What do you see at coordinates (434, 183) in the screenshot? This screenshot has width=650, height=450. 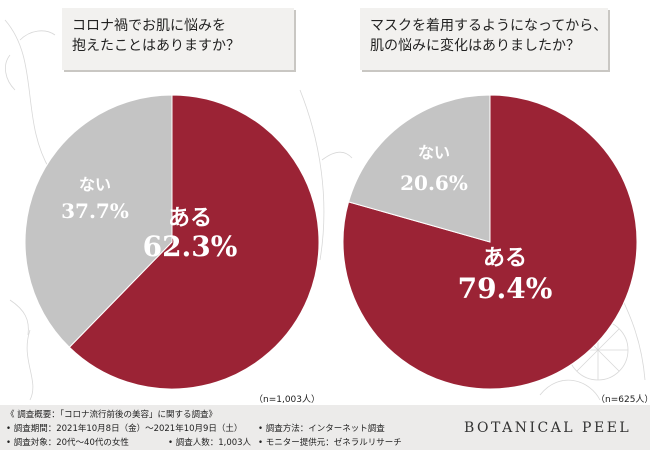 I see `pie2-value-label-no: 20.6%` at bounding box center [434, 183].